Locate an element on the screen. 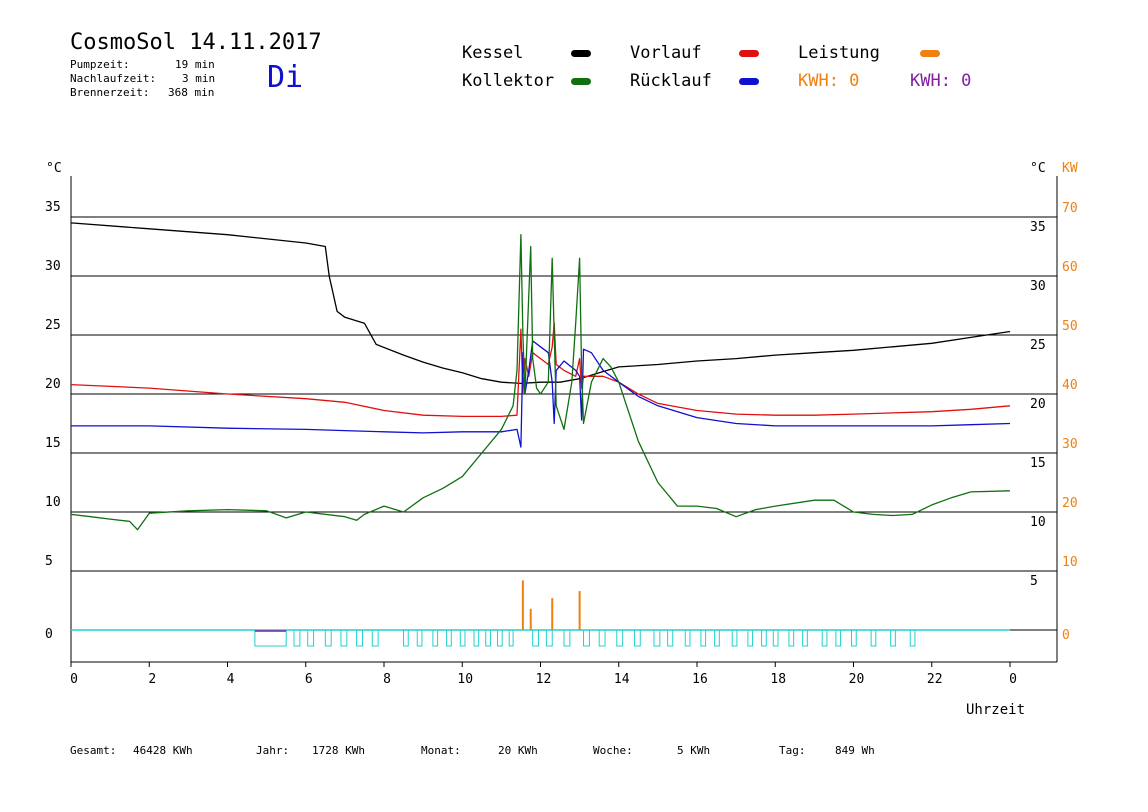  y-tick-label-right-kw: 0 is located at coordinates (1066, 635).